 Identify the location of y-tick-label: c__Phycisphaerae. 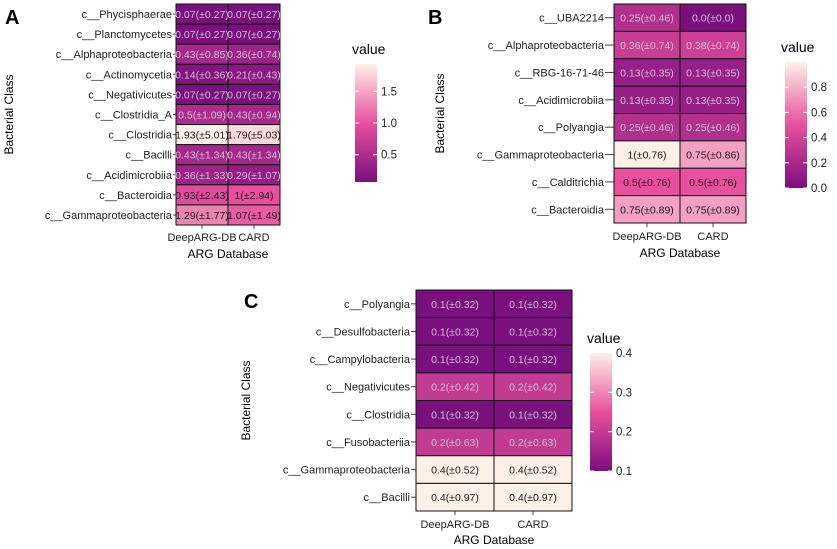
(126, 15).